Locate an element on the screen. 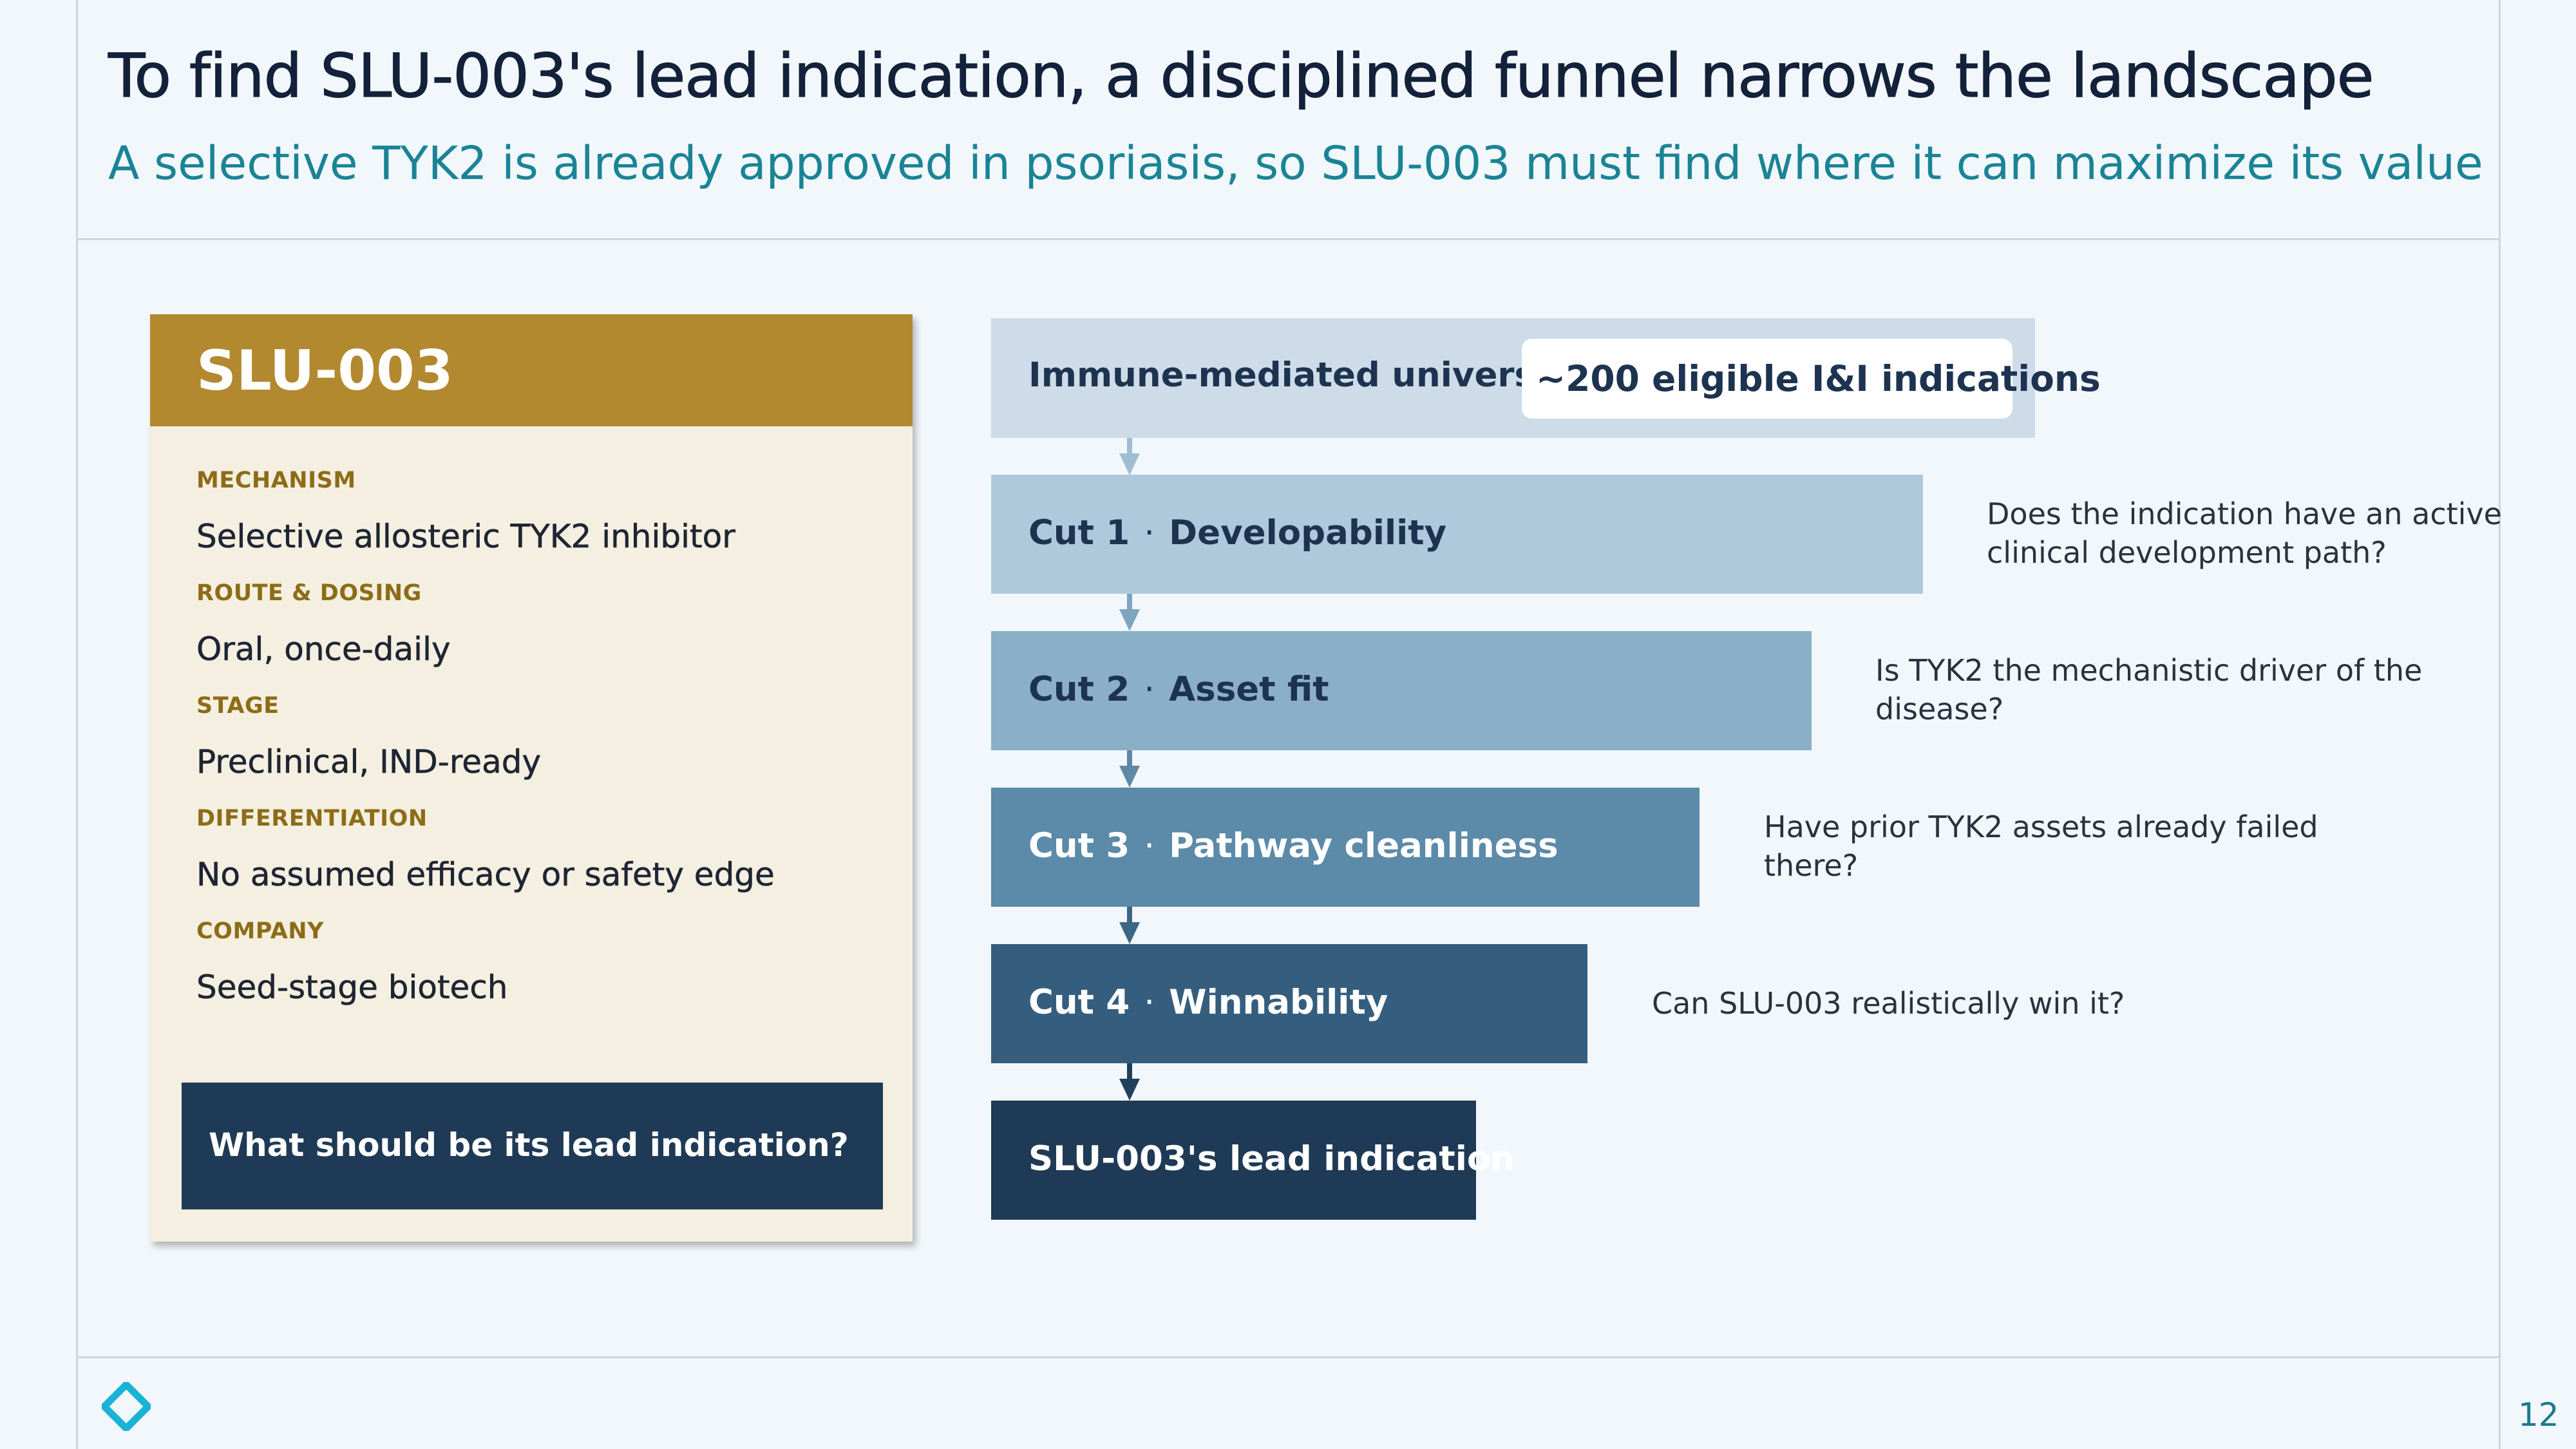 Image resolution: width=2576 pixels, height=1449 pixels. cut-4-question: Can SLU-003 realistically win it? is located at coordinates (1888, 1004).